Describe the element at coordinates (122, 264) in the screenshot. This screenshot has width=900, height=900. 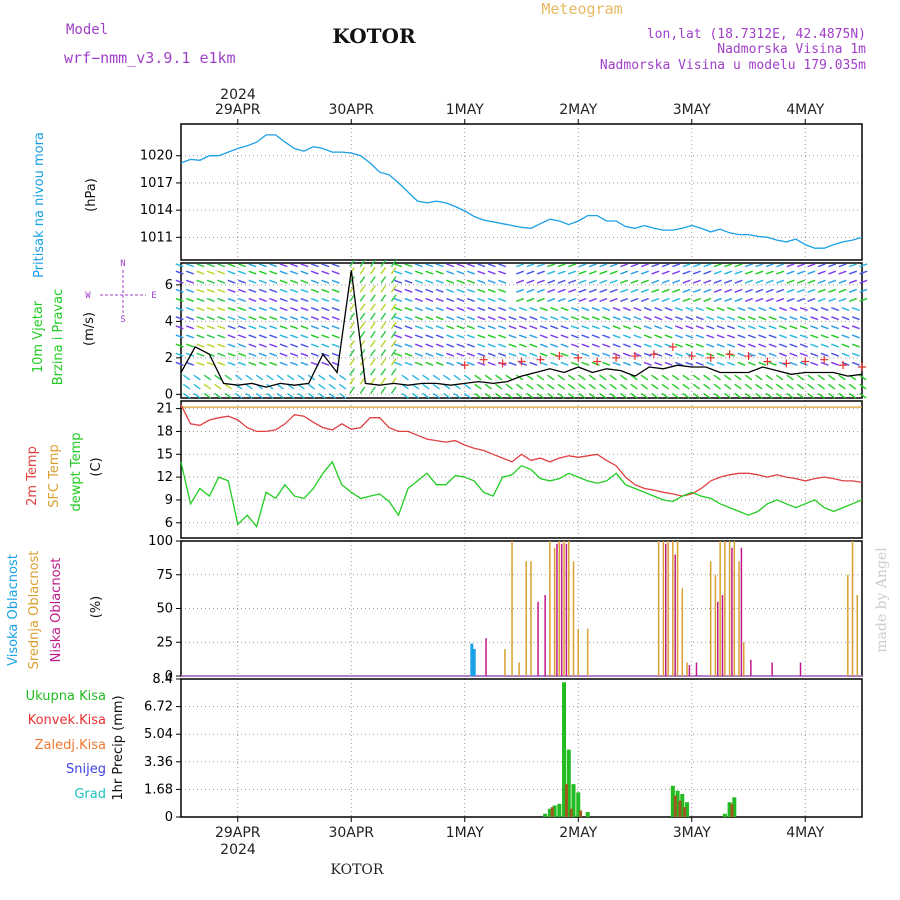
I see `compass-n: N` at that location.